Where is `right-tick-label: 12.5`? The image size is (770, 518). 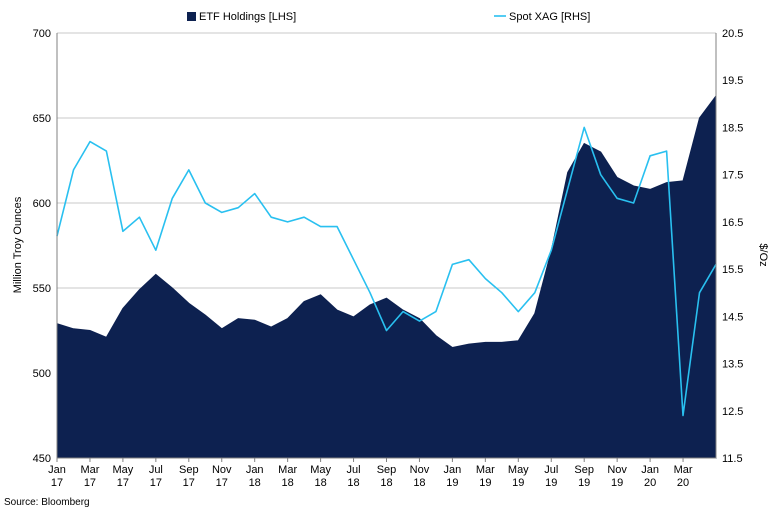 right-tick-label: 12.5 is located at coordinates (732, 412).